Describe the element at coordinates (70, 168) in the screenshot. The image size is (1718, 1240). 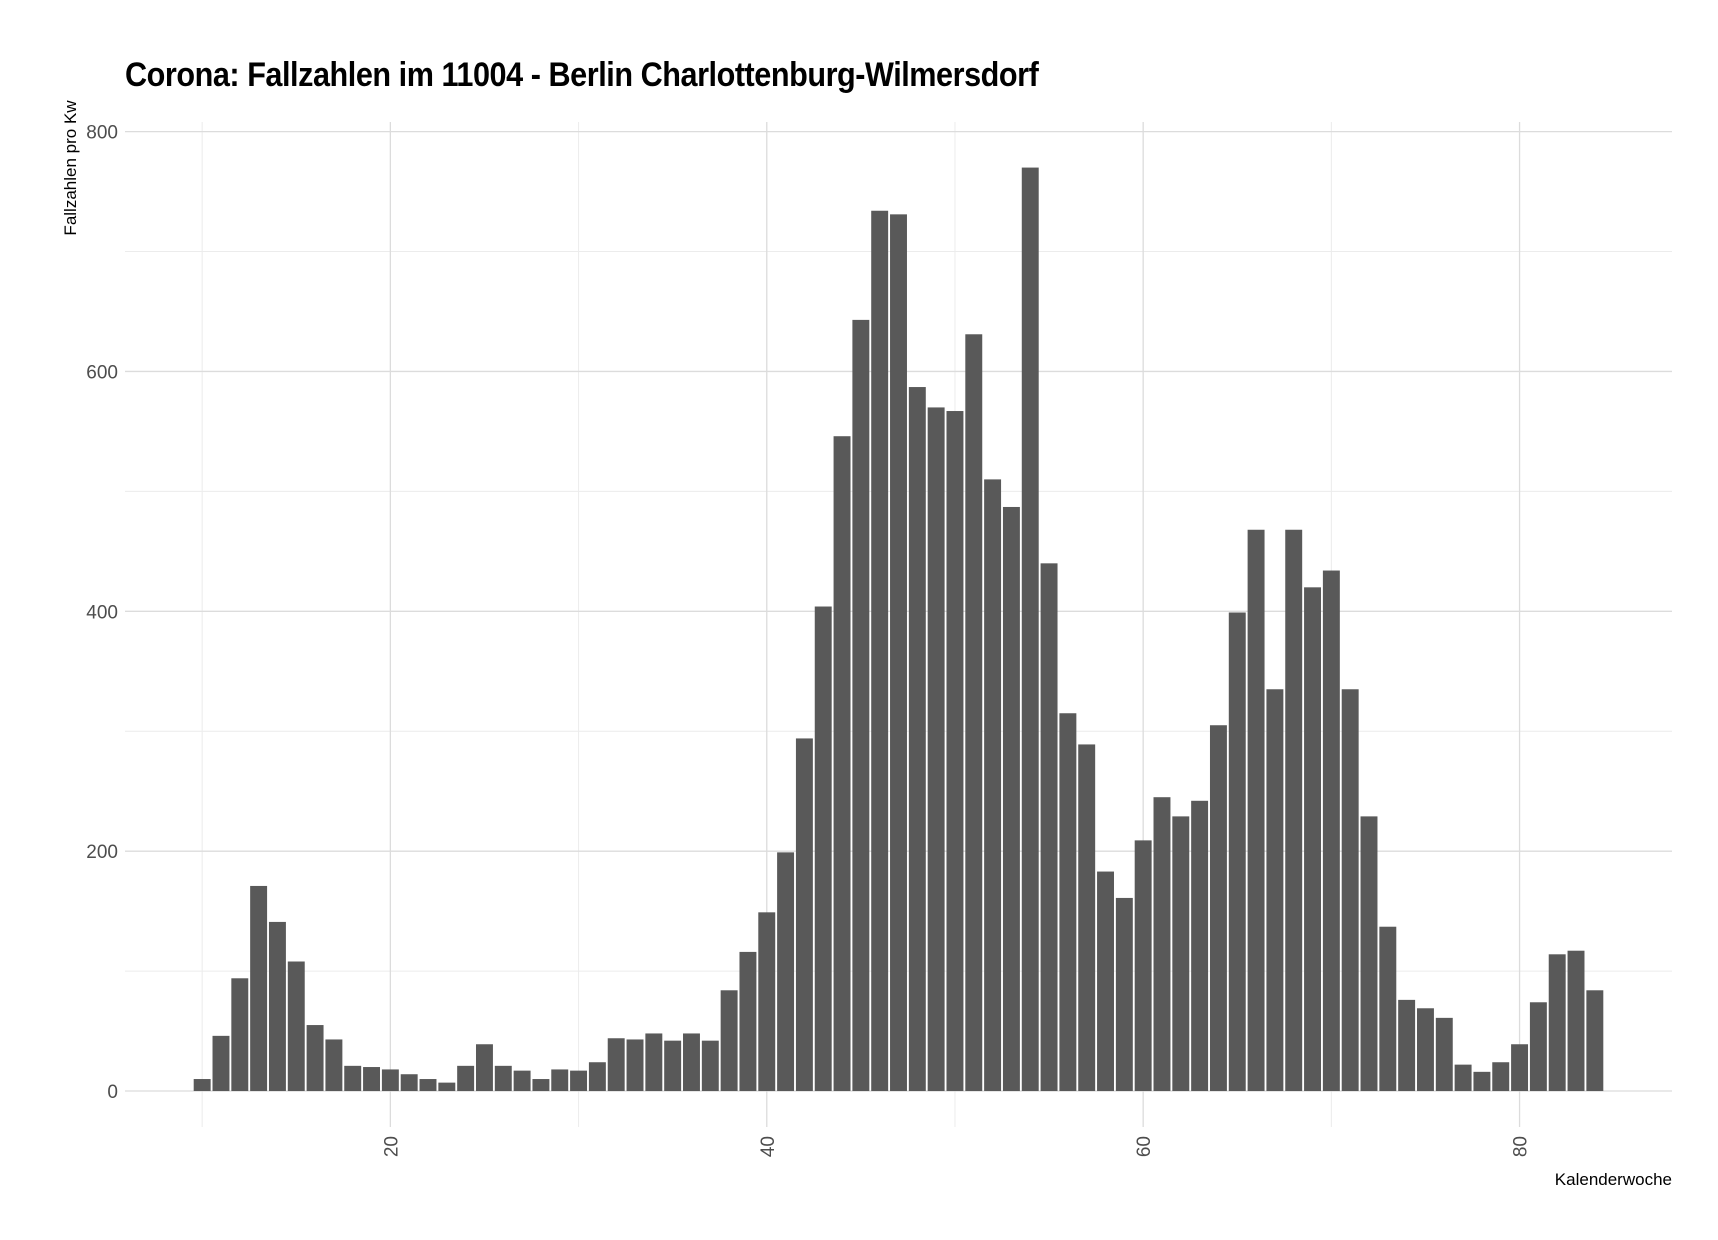
I see `y-axis-label: Fallzahlen pro Kw` at that location.